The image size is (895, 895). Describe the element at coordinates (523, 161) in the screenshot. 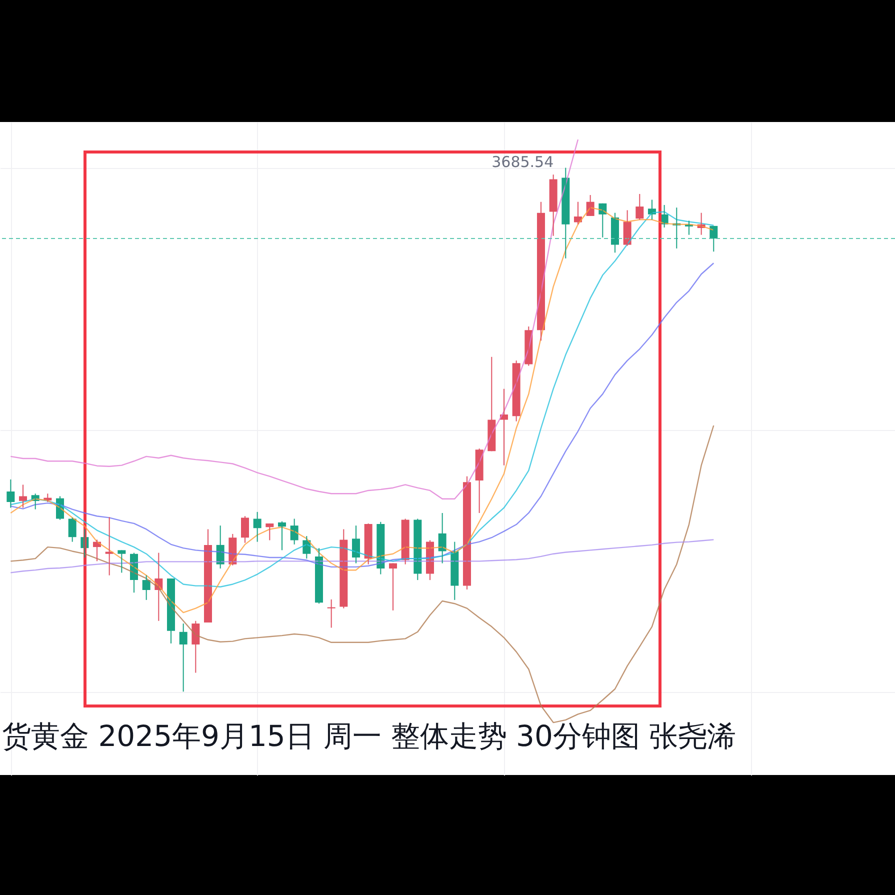

I see `annotation: 3685.54` at that location.